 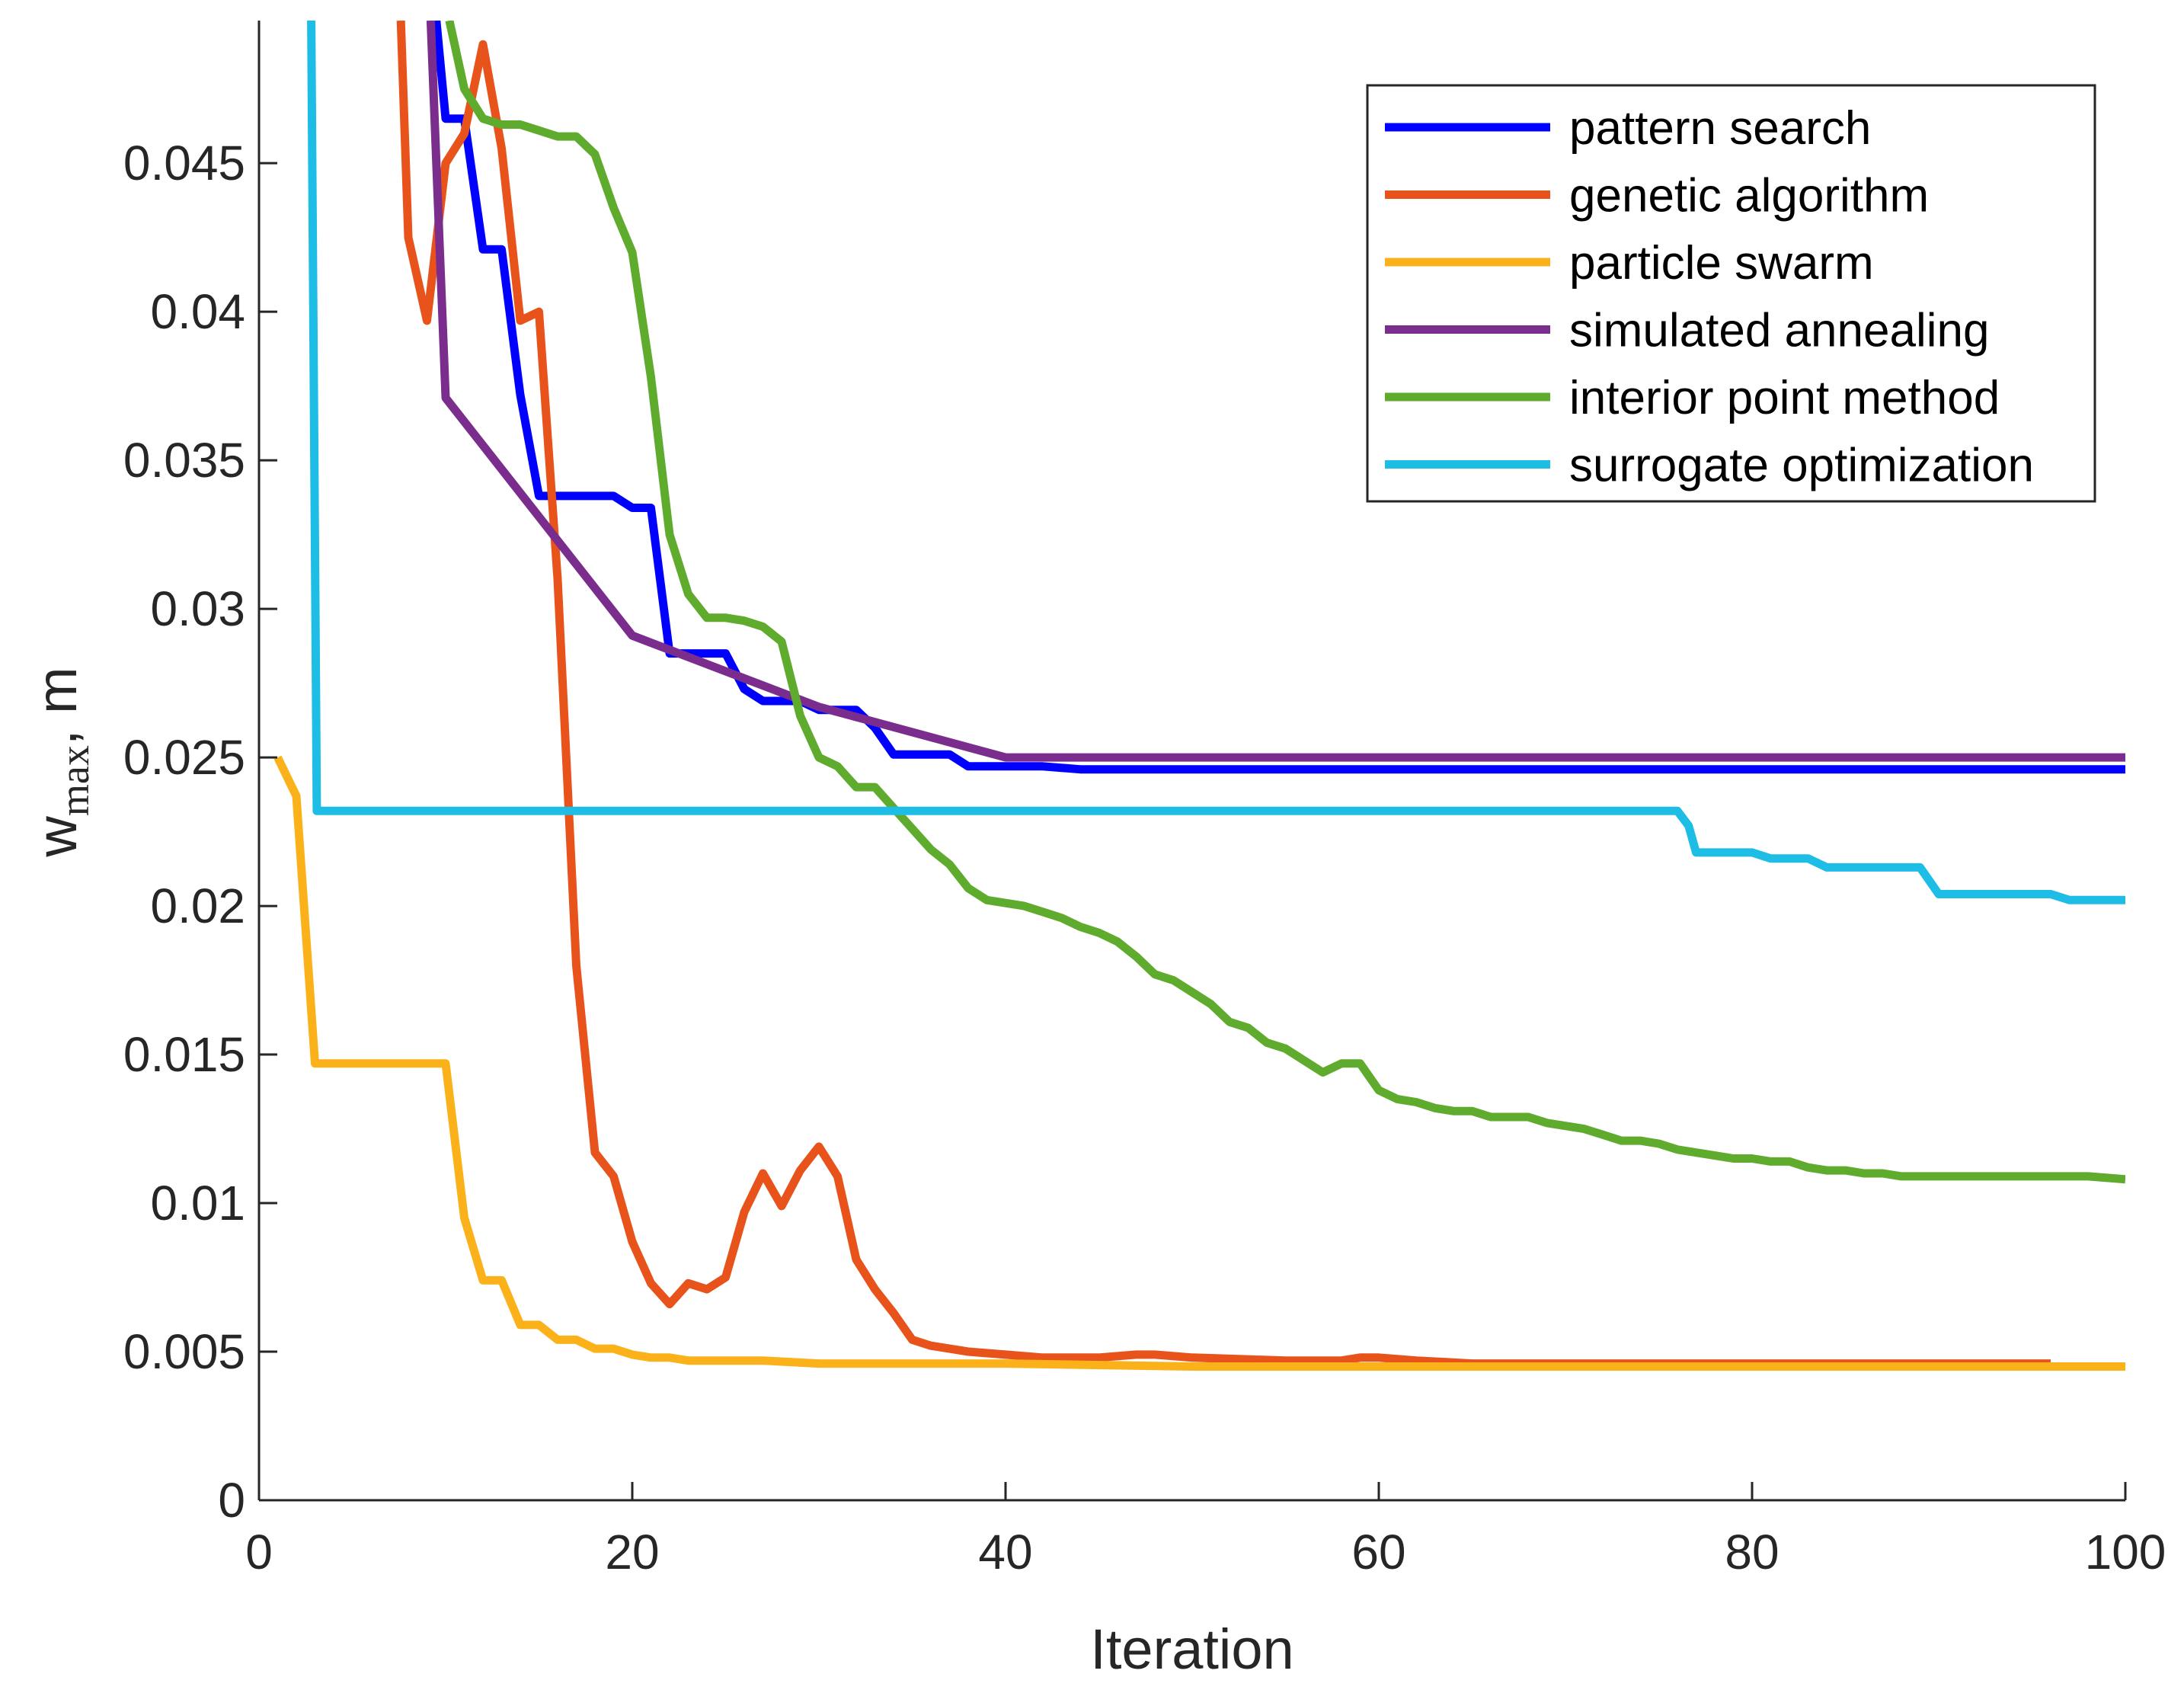 What do you see at coordinates (1721, 264) in the screenshot?
I see `legend-label-particle-swarm: particle swarm` at bounding box center [1721, 264].